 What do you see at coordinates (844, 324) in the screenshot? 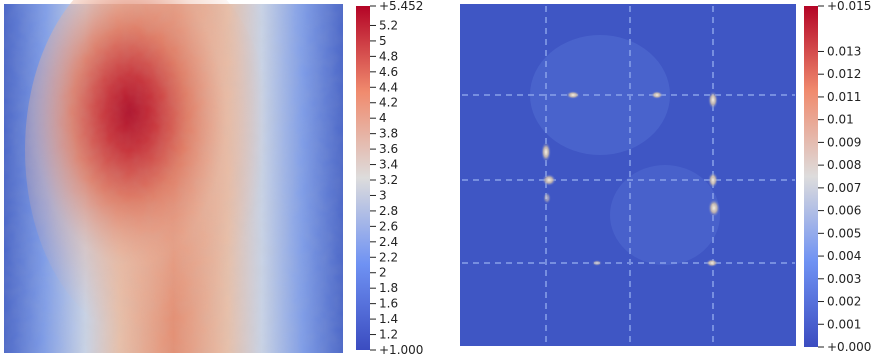
I see `colorbar-tick-label: 0.001` at bounding box center [844, 324].